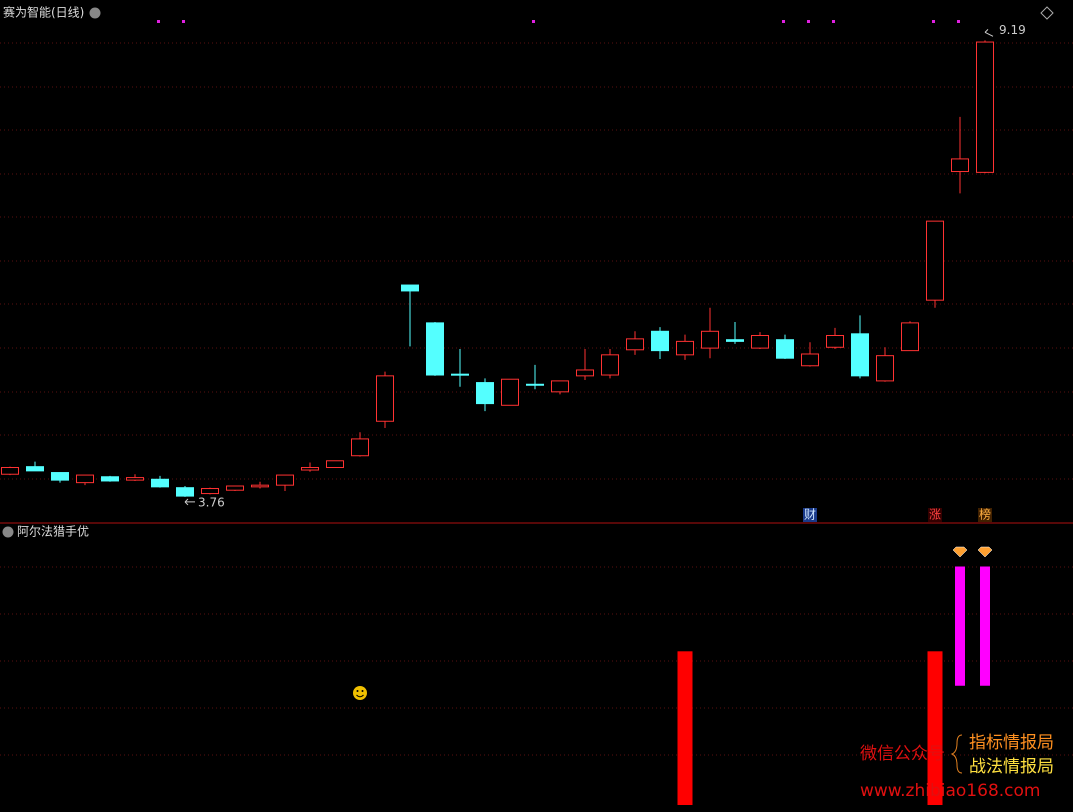 This screenshot has width=1073, height=812. Describe the element at coordinates (211, 502) in the screenshot. I see `low-label: 3.76` at that location.